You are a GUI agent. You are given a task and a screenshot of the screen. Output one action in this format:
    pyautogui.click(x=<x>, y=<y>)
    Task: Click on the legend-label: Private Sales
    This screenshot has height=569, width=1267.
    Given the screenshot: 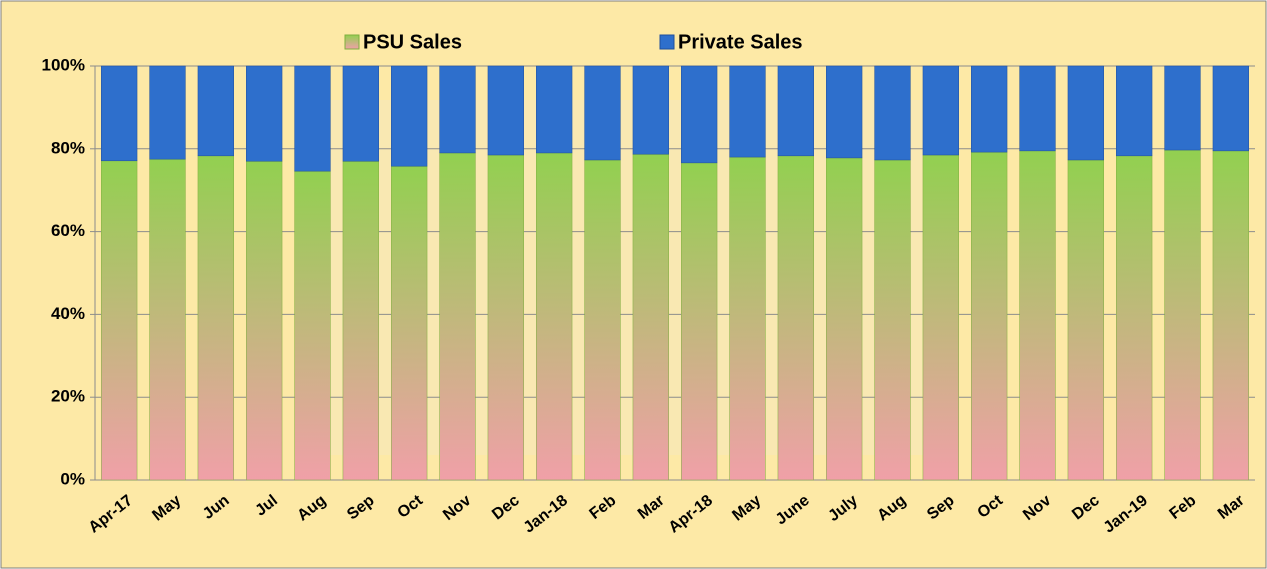 What is the action you would take?
    pyautogui.click(x=740, y=42)
    